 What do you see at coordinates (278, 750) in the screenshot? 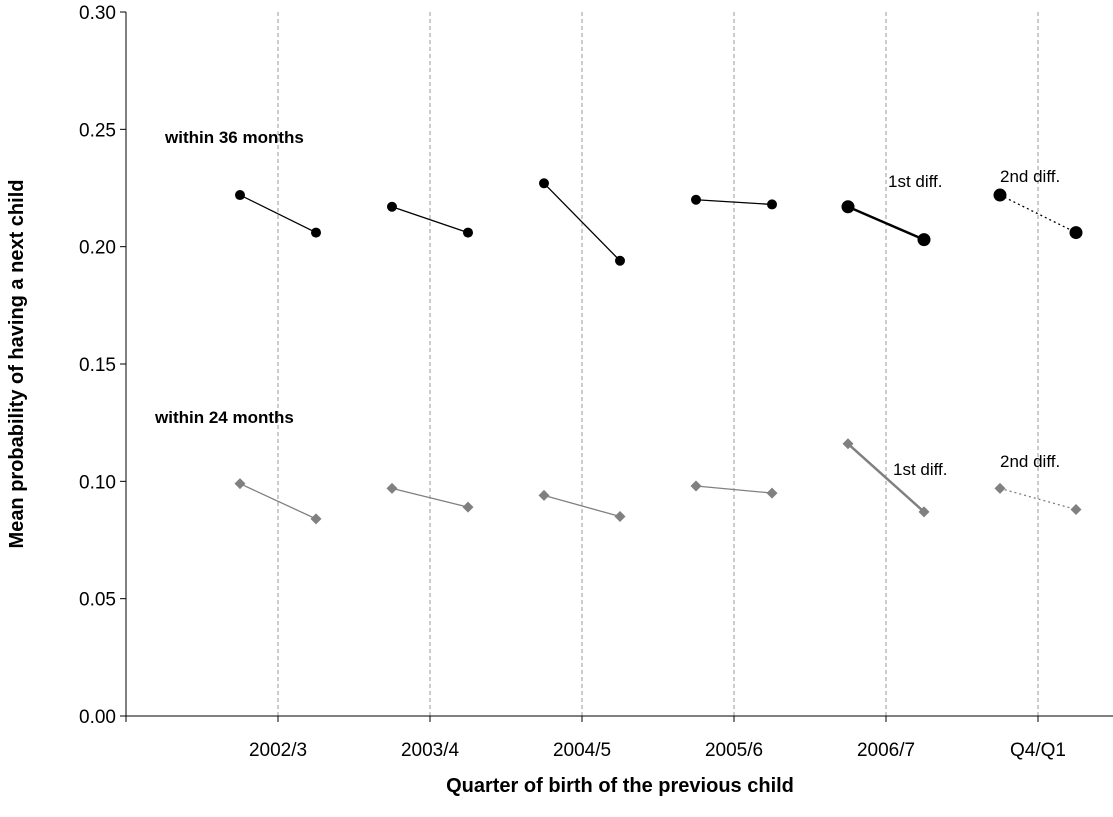
I see `x-tick-label: 2002/3` at bounding box center [278, 750].